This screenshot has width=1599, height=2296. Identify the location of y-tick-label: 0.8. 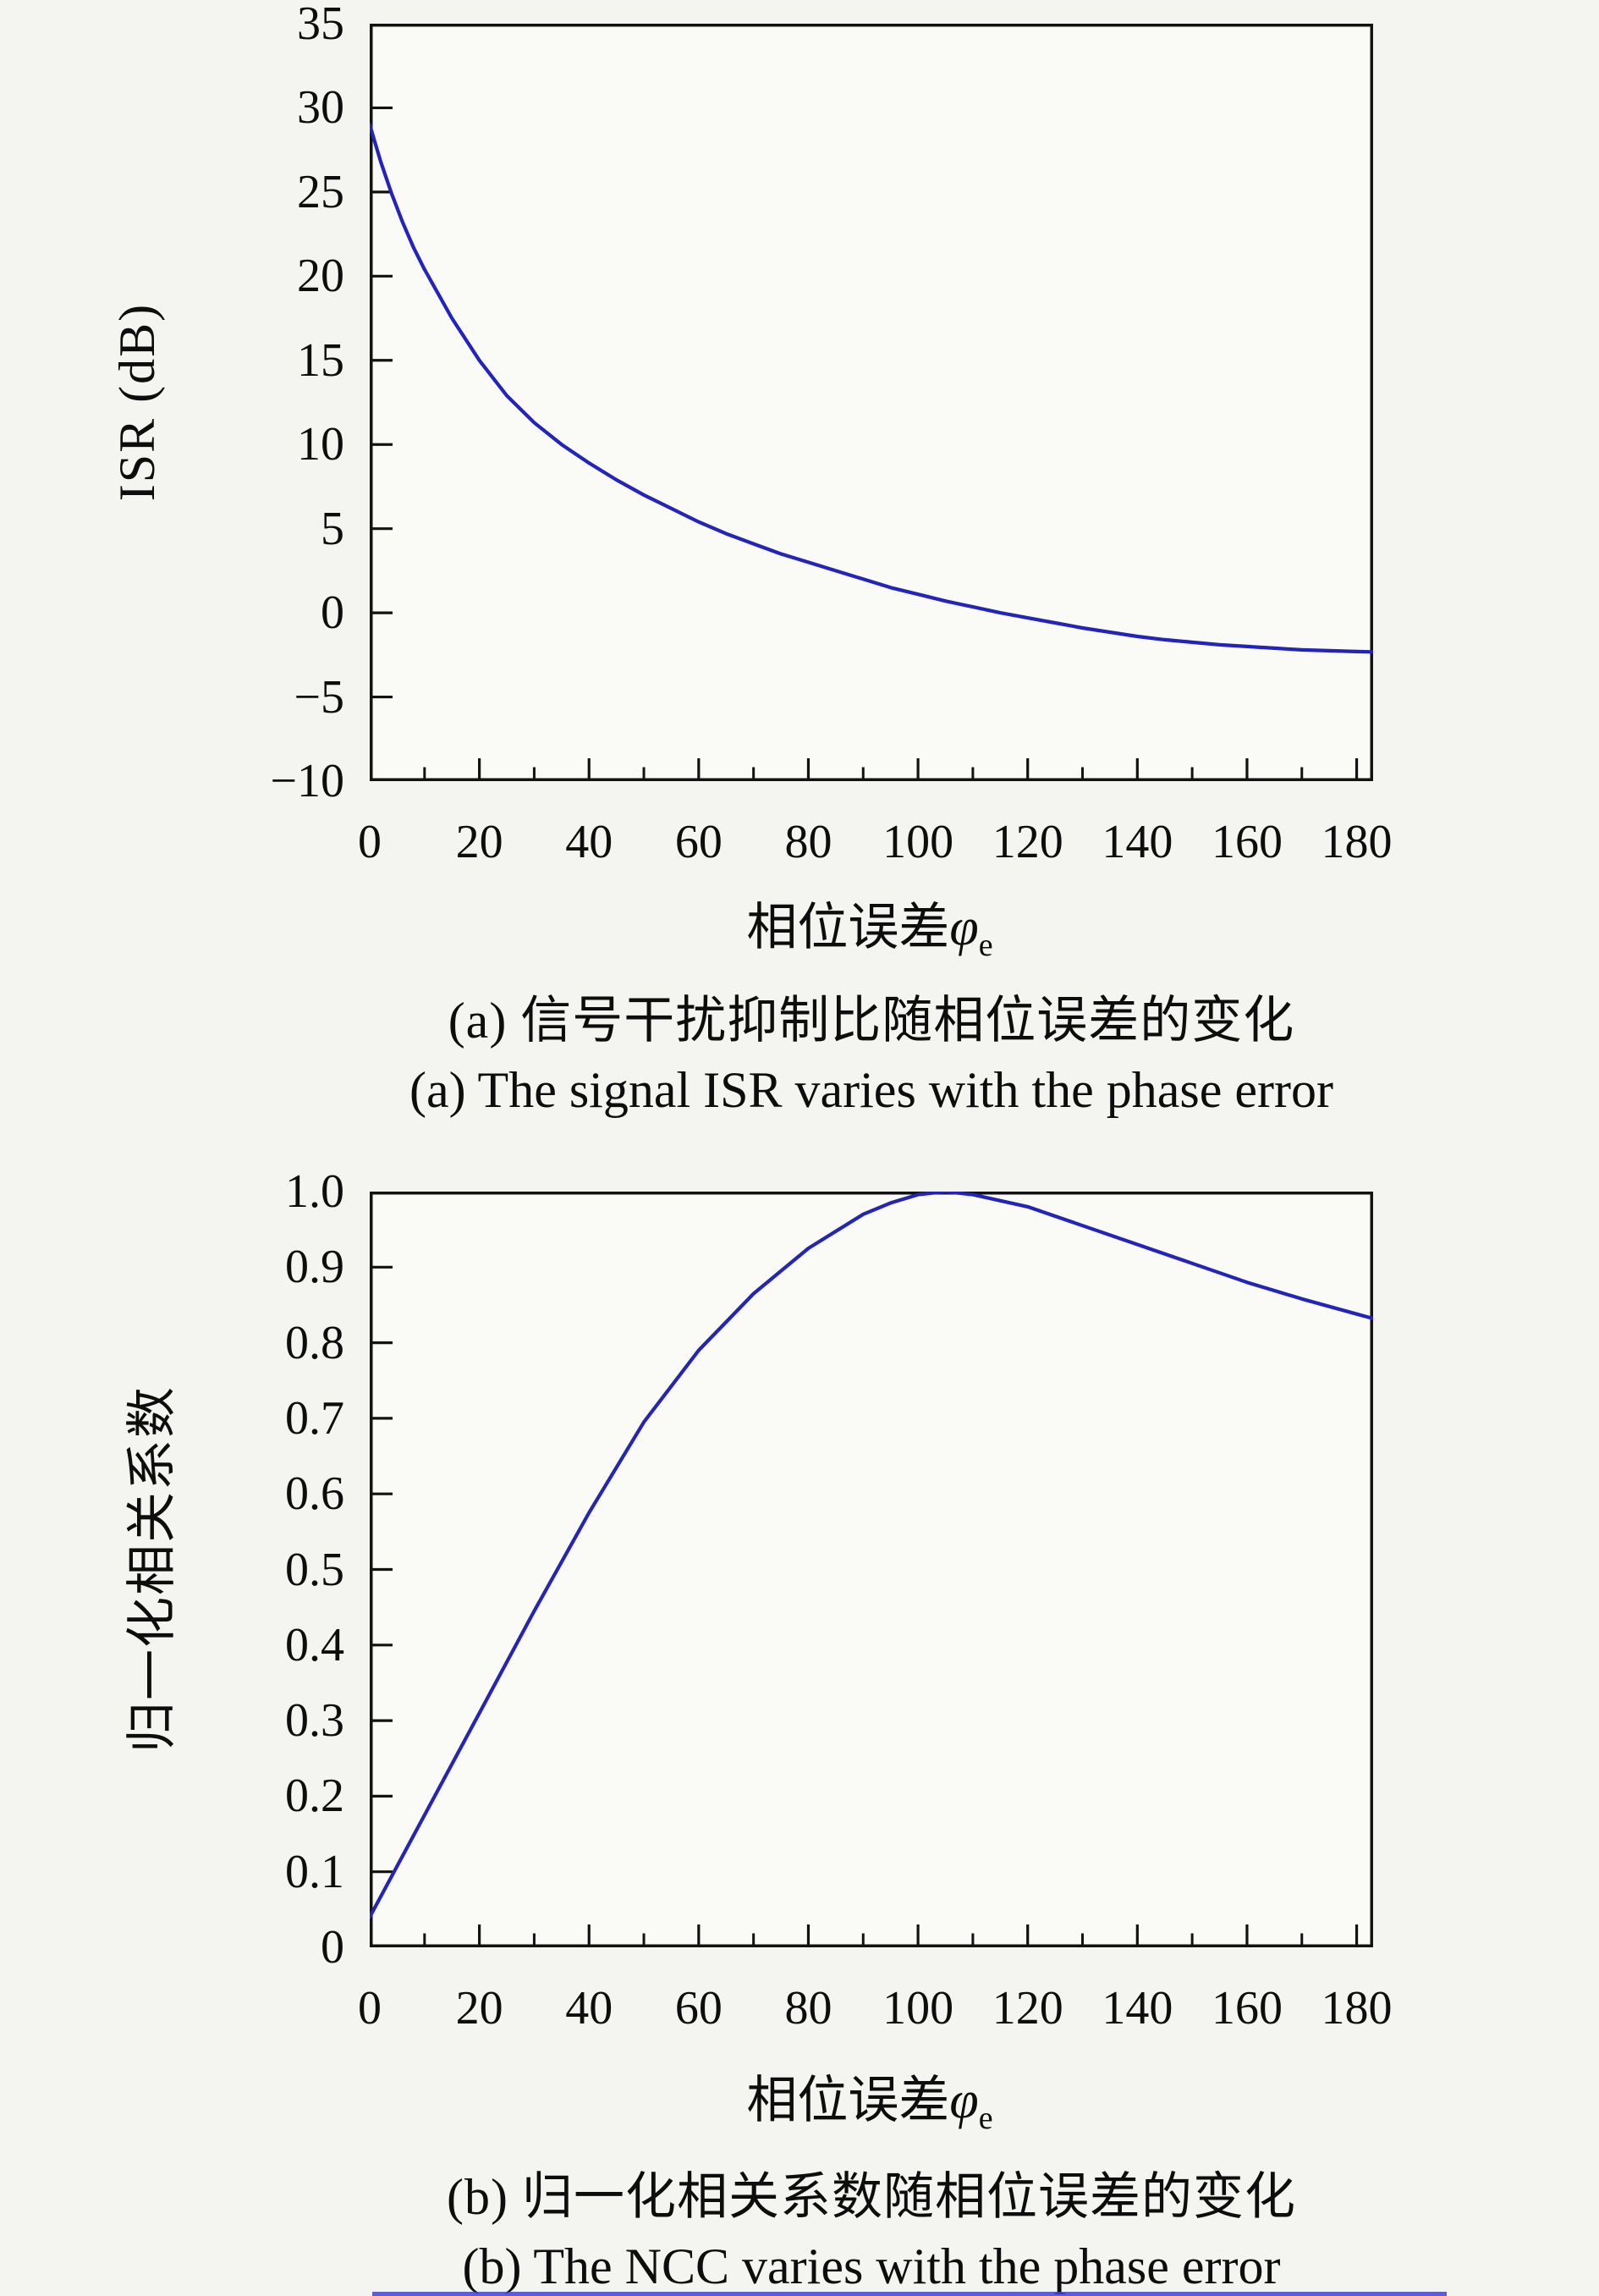
(314, 1342).